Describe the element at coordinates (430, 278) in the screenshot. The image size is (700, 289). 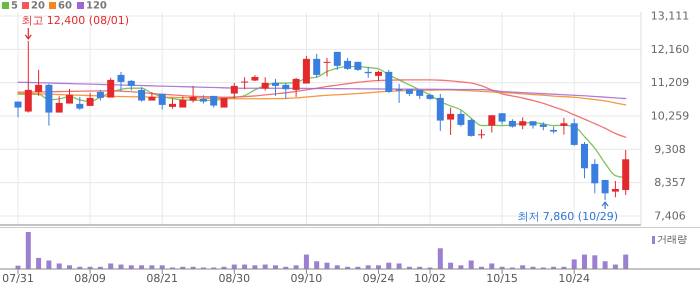
I see `x-tick-label: 10/02` at that location.